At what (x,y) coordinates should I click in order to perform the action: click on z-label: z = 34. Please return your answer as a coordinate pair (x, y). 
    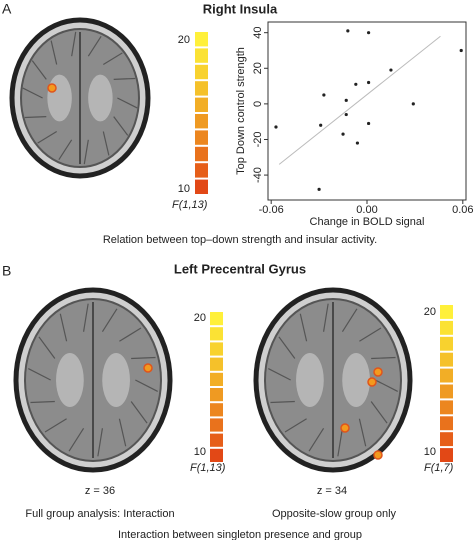
    Looking at the image, I should click on (332, 491).